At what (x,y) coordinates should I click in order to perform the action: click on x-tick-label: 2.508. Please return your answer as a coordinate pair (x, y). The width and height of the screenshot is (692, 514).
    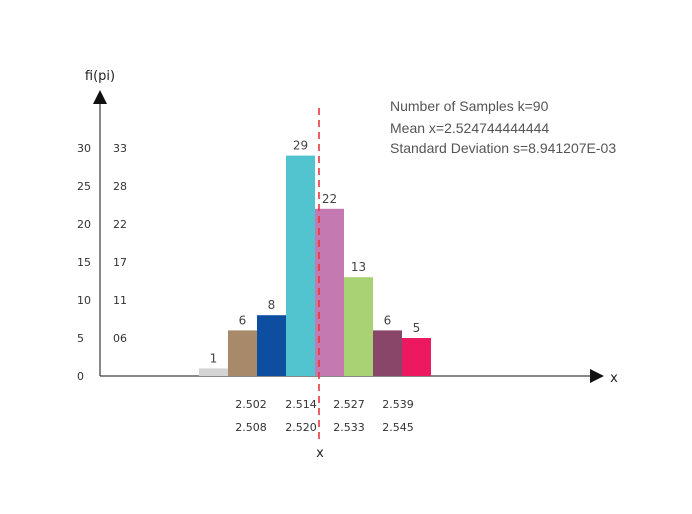
    Looking at the image, I should click on (251, 427).